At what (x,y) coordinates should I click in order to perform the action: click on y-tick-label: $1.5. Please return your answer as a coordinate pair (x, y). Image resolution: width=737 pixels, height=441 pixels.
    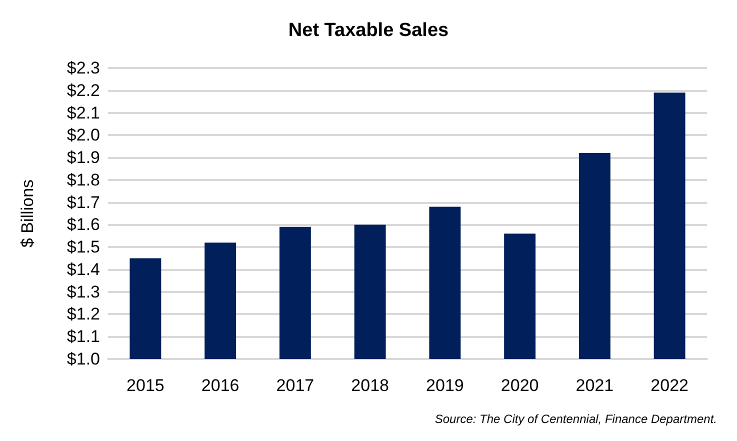
    Looking at the image, I should click on (83, 247).